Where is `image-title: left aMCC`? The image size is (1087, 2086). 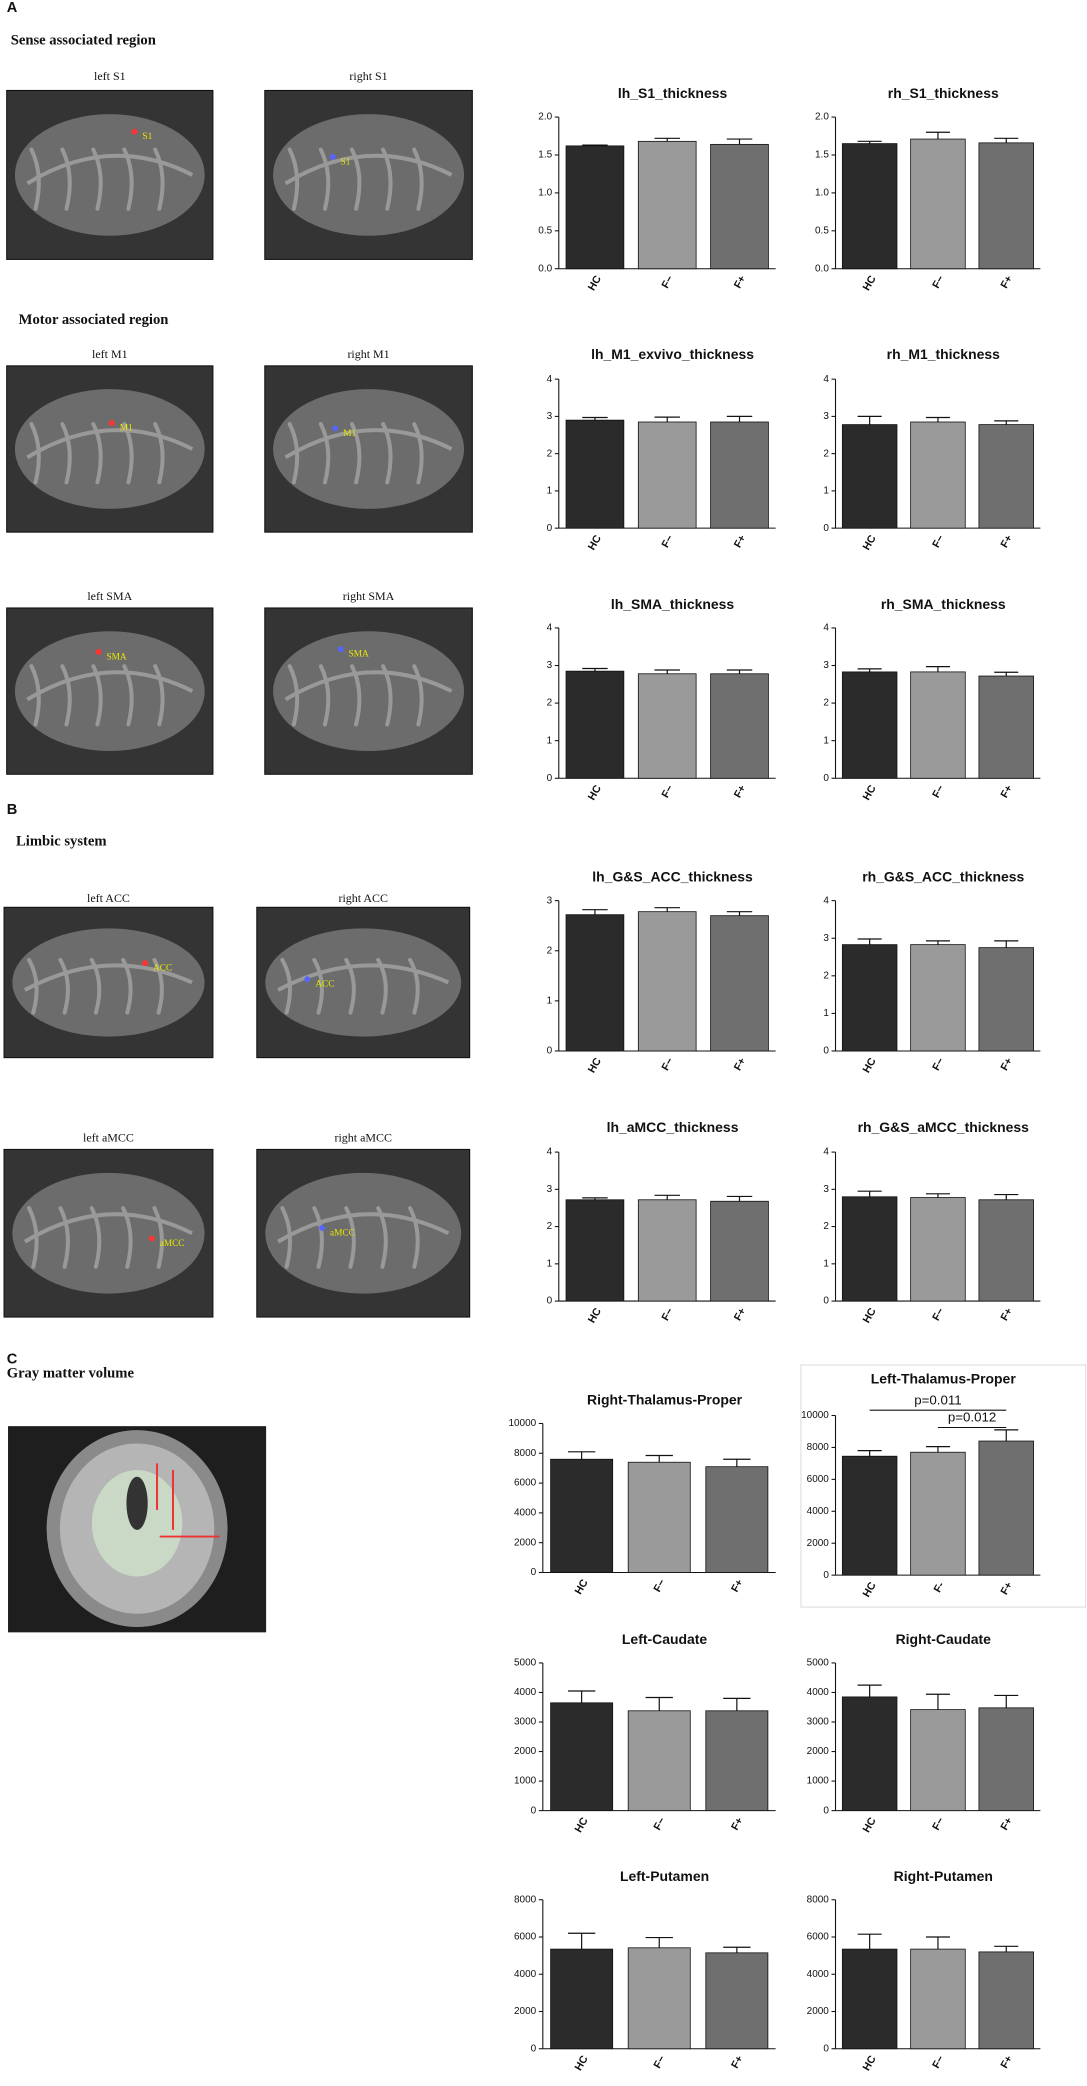 image-title: left aMCC is located at coordinates (108, 1138).